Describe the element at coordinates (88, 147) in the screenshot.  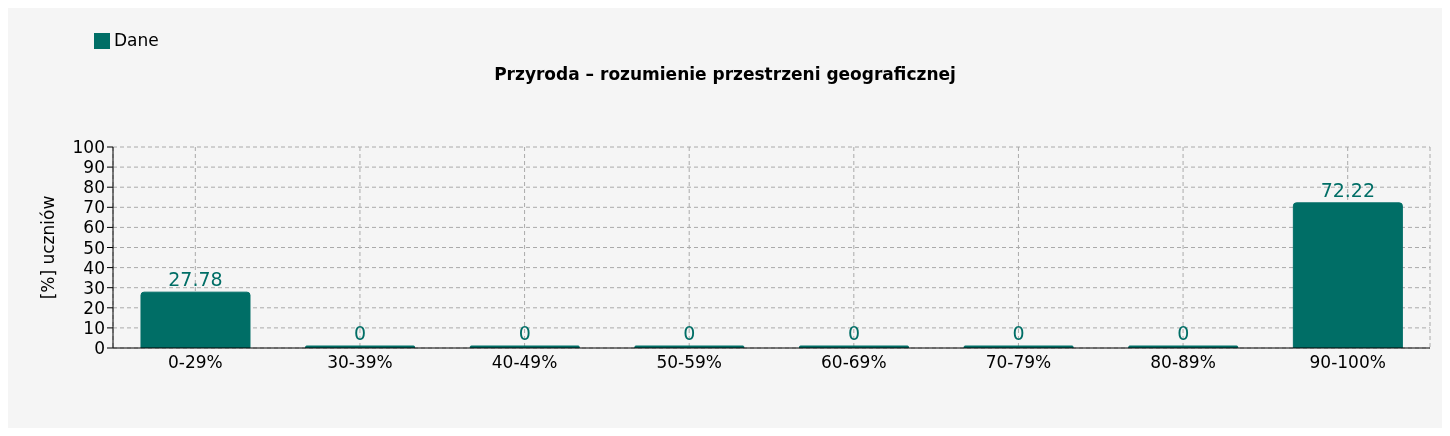
I see `y-tick-label: 100` at that location.